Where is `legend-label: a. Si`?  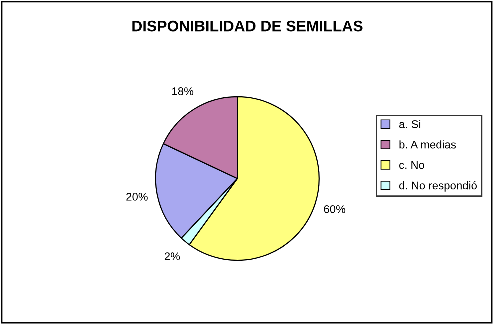 legend-label: a. Si is located at coordinates (410, 124).